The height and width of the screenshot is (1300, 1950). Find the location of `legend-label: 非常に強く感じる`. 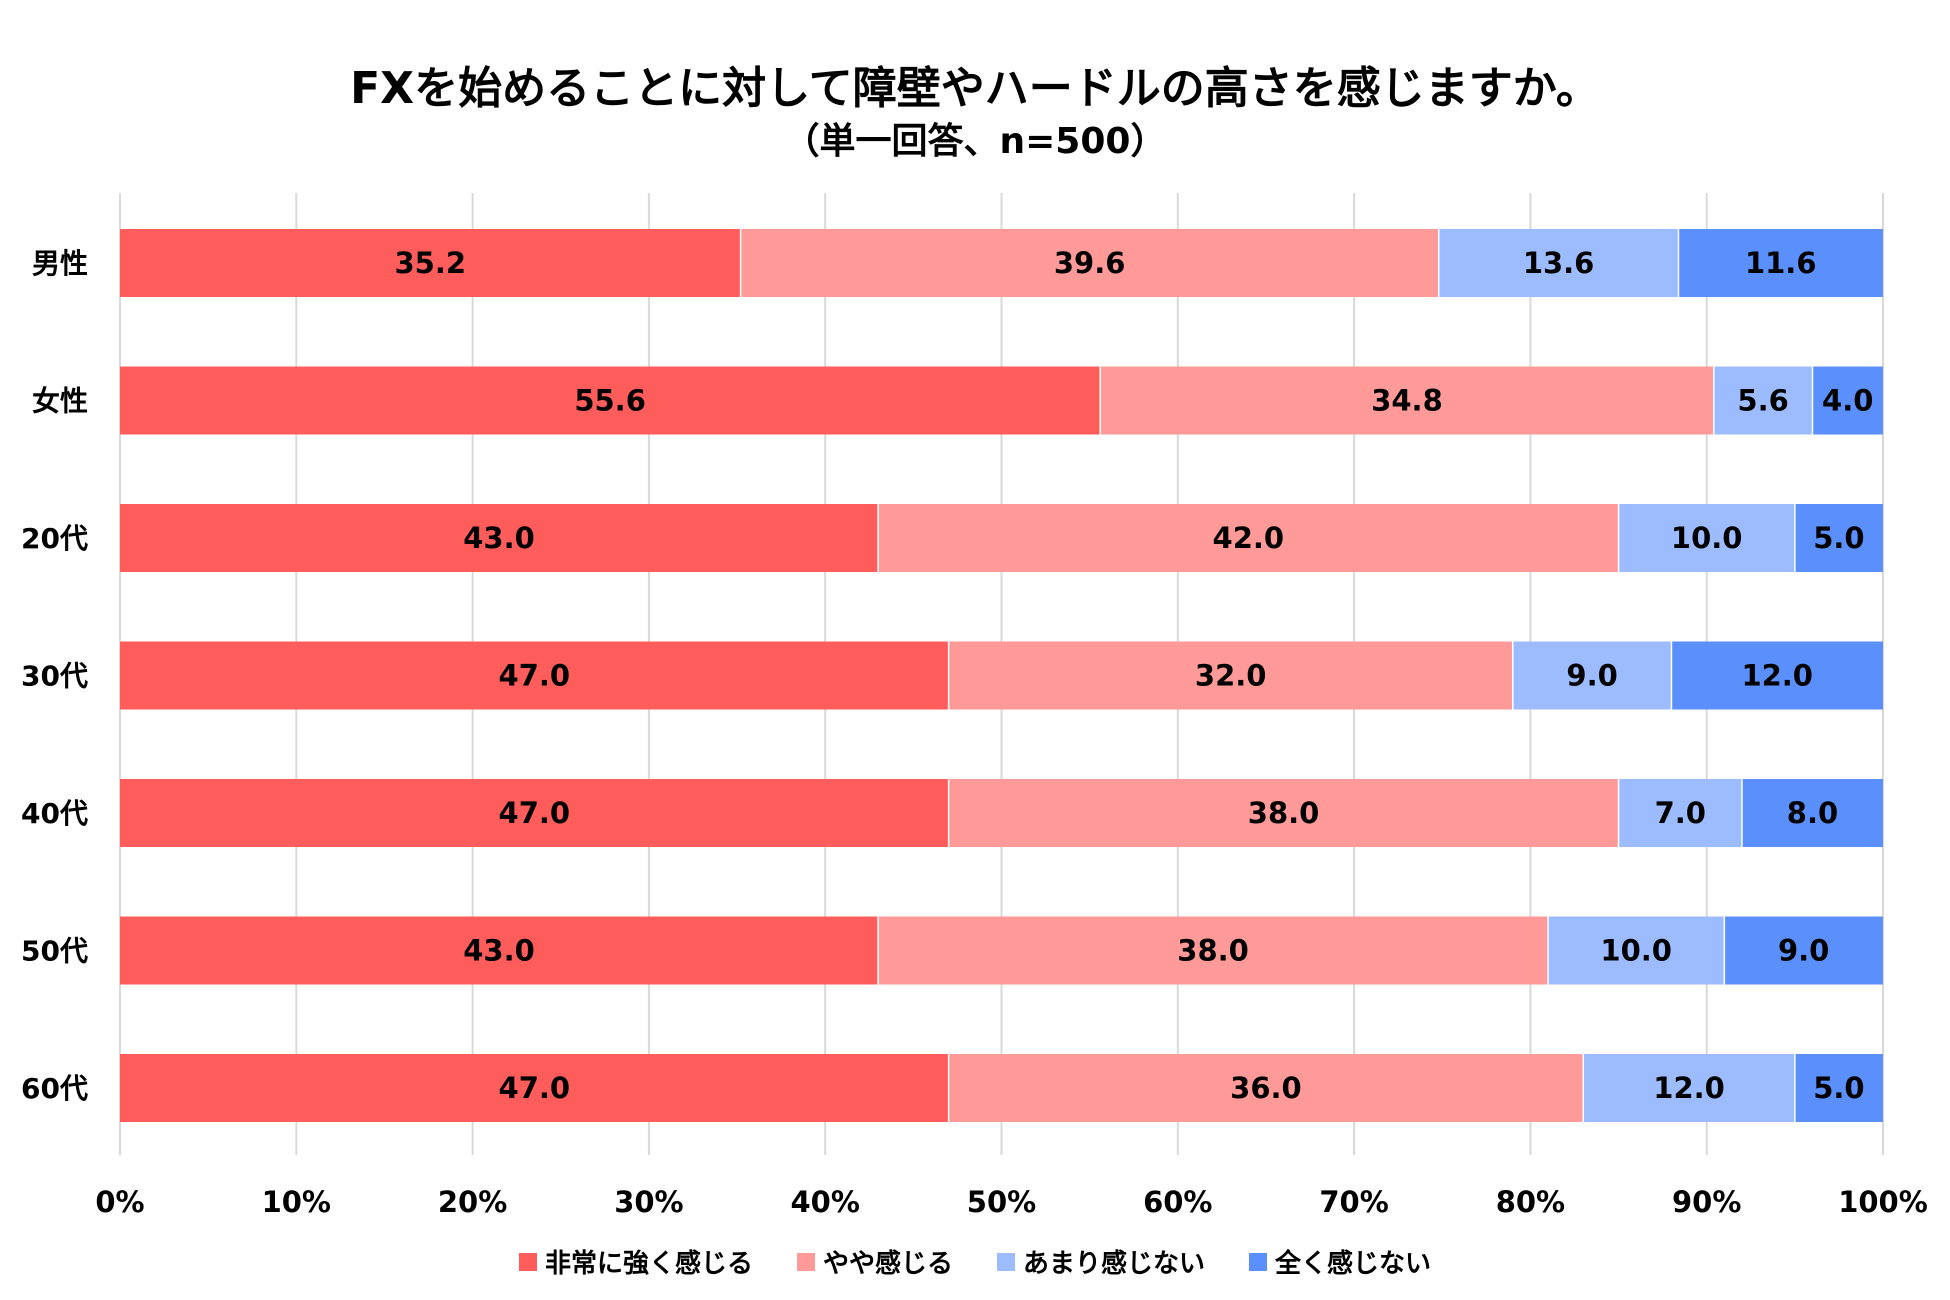

legend-label: 非常に強く感じる is located at coordinates (648, 1264).